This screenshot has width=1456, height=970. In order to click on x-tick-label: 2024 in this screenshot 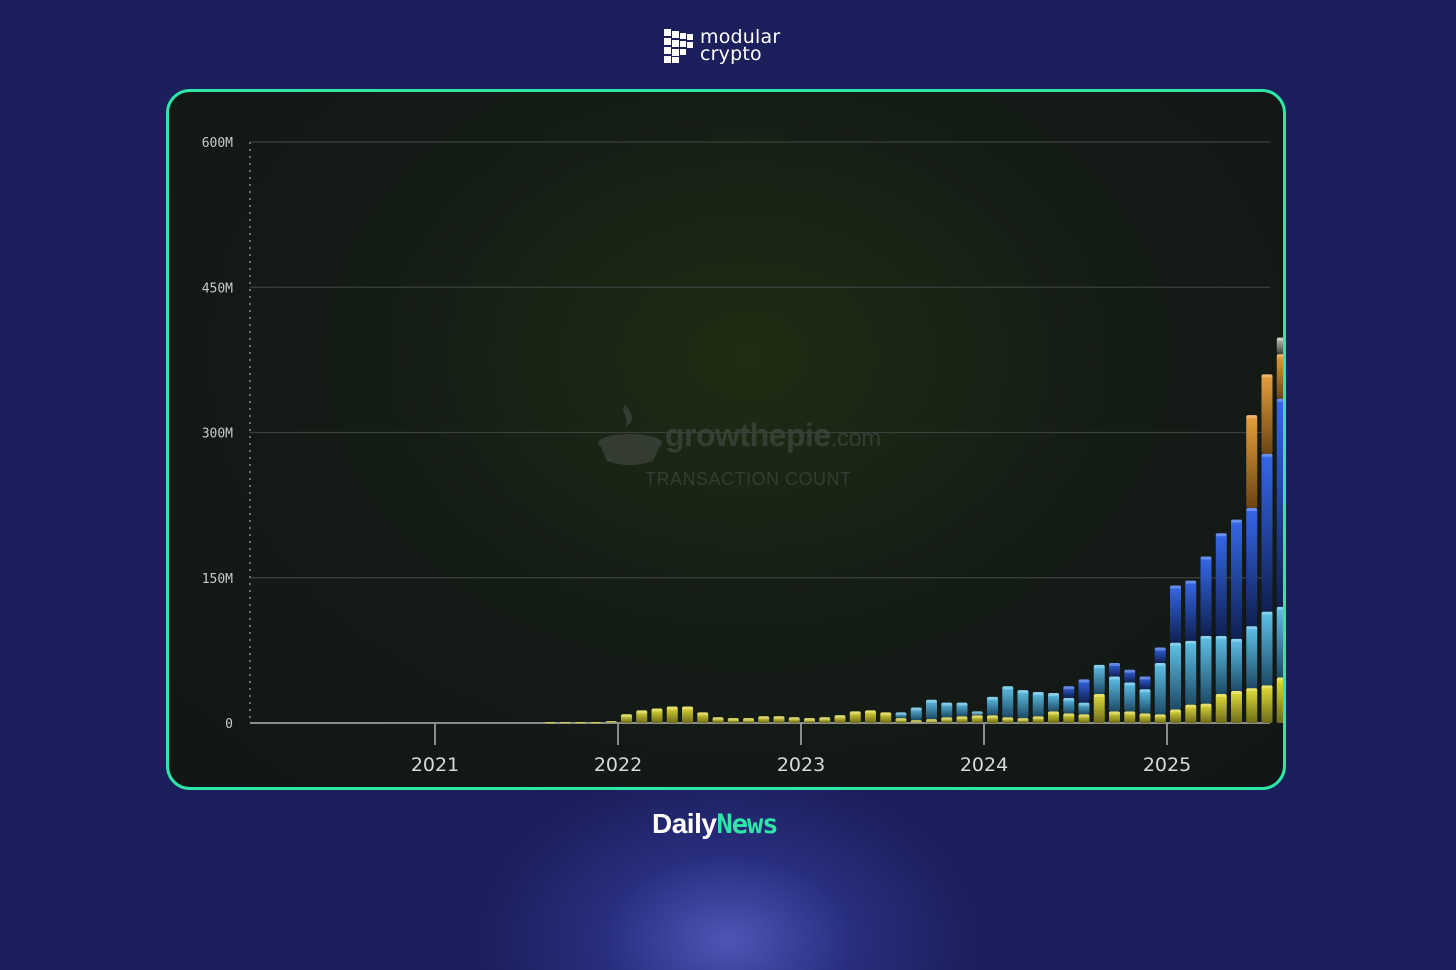, I will do `click(984, 765)`.